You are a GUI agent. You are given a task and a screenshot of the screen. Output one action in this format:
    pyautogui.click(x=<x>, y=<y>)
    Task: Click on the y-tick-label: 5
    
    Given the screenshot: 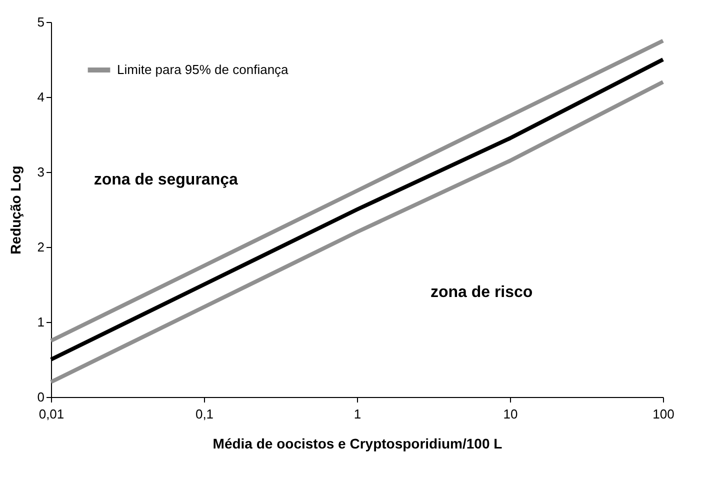 What is the action you would take?
    pyautogui.click(x=40, y=22)
    